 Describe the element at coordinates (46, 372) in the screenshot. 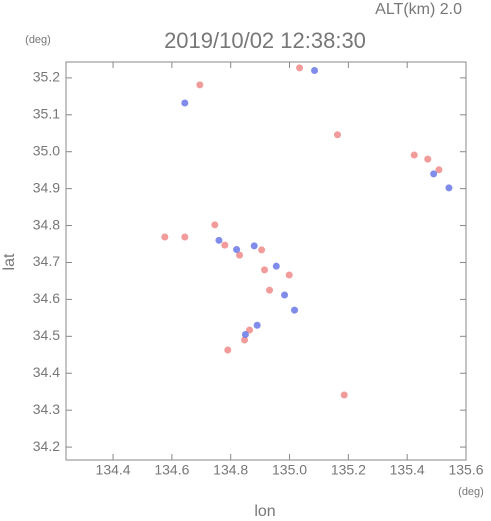

I see `y-tick-label: 34.4` at that location.